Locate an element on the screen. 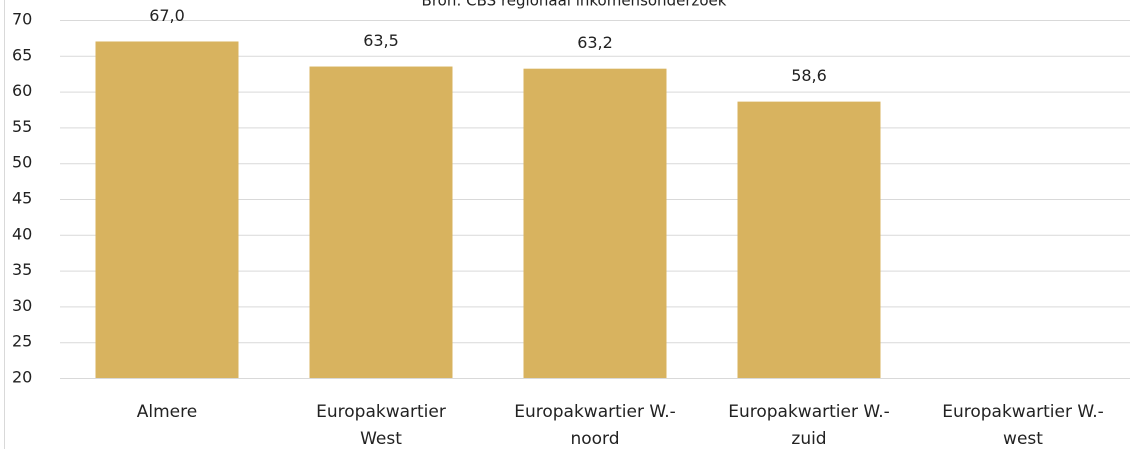 This screenshot has width=1130, height=449. chart-subtitle: Bron: CBS regionaal inkomensonderzoek is located at coordinates (574, 5).